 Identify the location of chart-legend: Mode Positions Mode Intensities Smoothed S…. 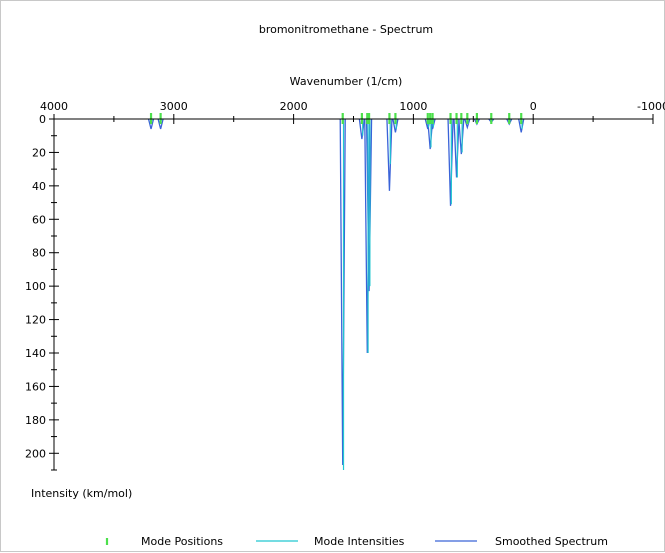
(356, 541).